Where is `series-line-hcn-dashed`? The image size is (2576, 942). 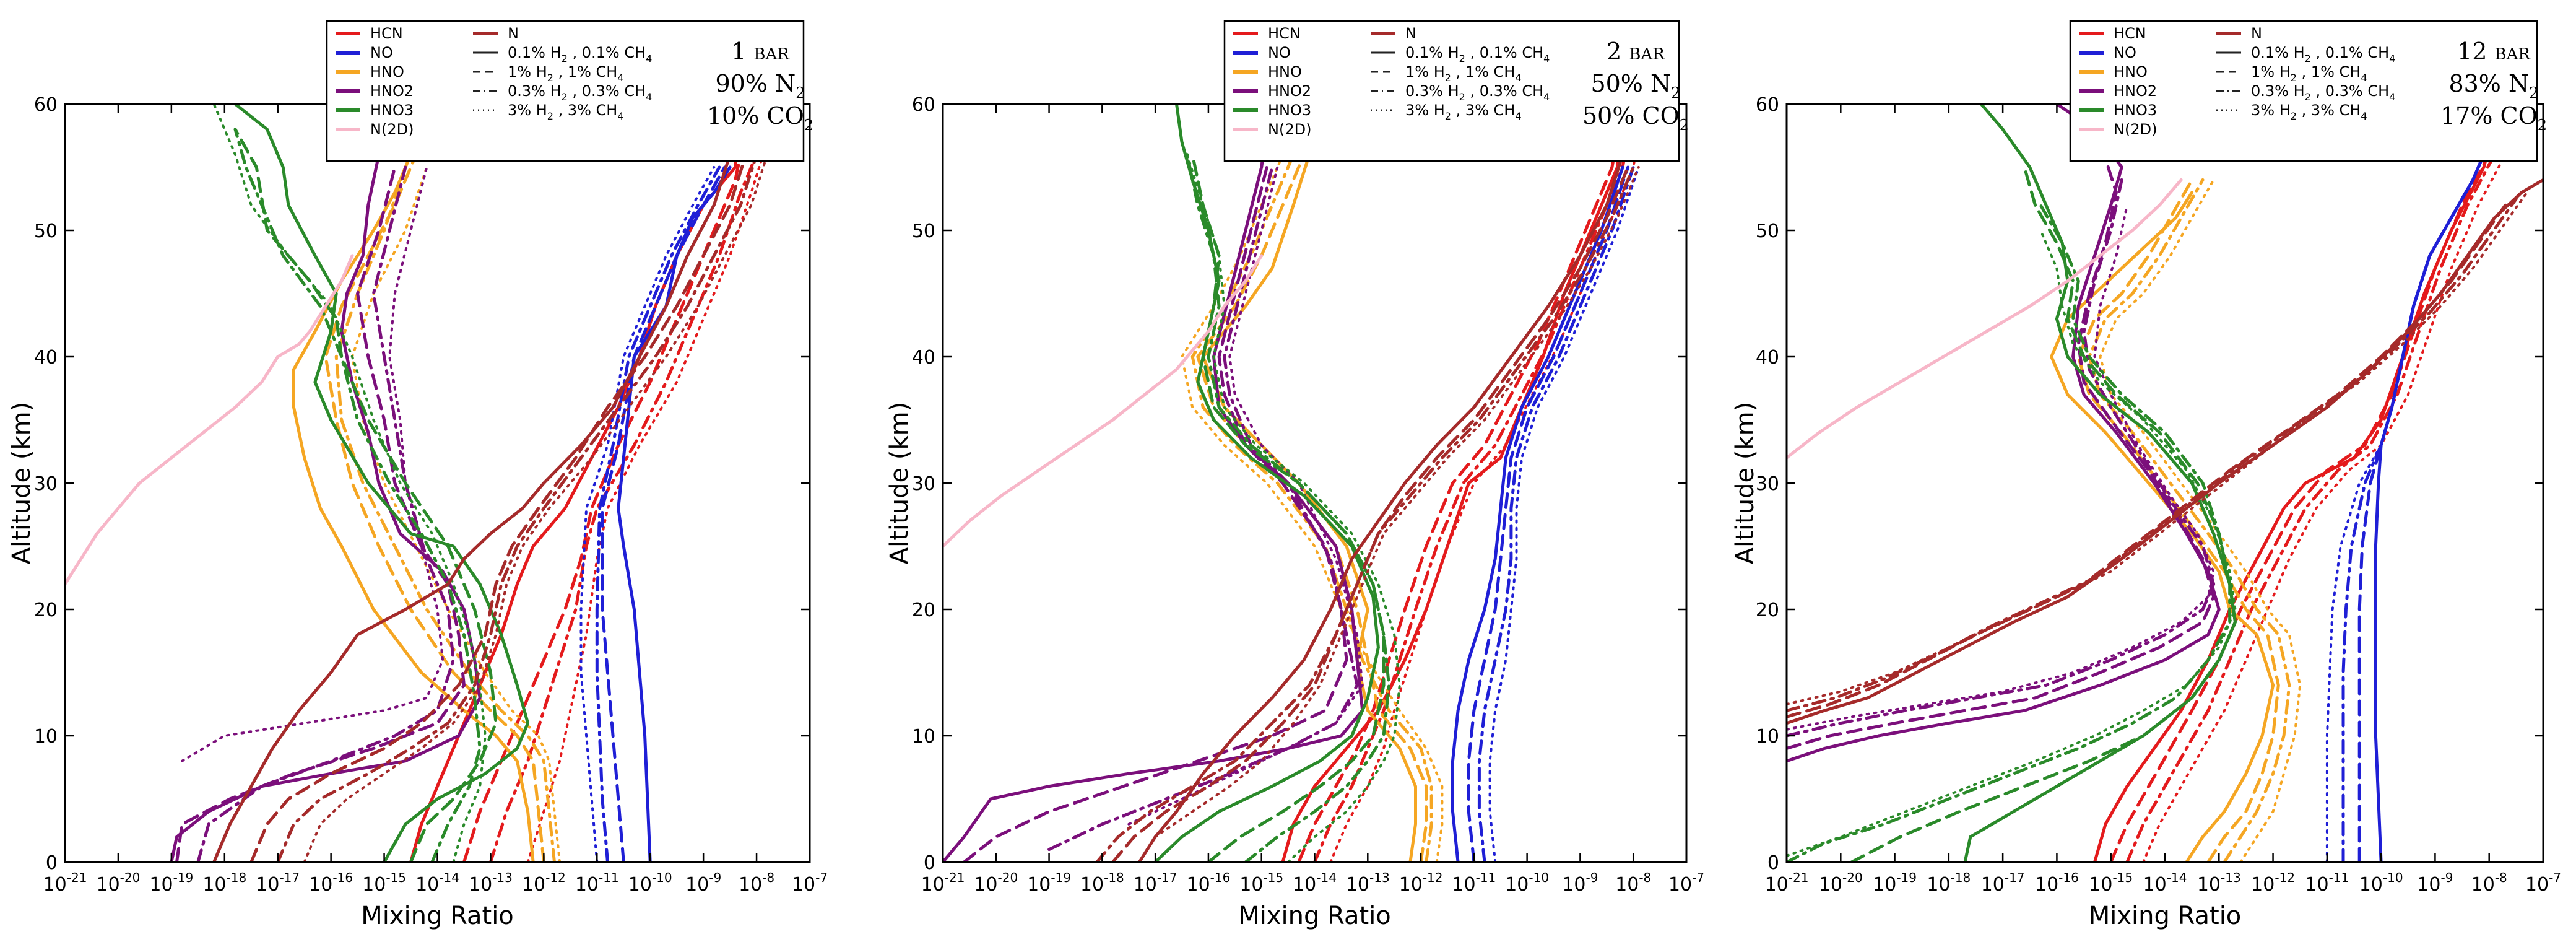 series-line-hcn-dashed is located at coordinates (2300, 507).